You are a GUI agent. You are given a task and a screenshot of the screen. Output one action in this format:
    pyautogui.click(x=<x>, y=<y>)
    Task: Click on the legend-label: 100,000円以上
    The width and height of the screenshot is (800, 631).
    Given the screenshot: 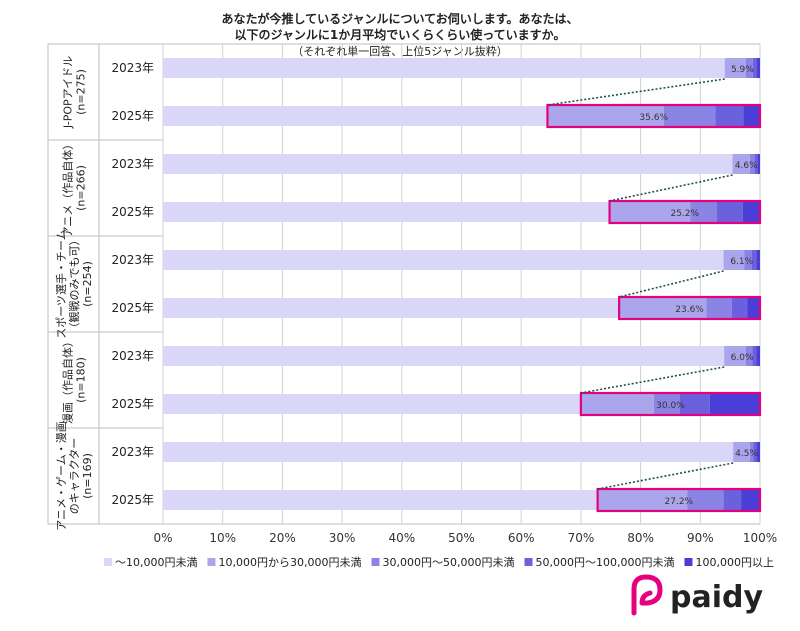 What is the action you would take?
    pyautogui.click(x=734, y=562)
    